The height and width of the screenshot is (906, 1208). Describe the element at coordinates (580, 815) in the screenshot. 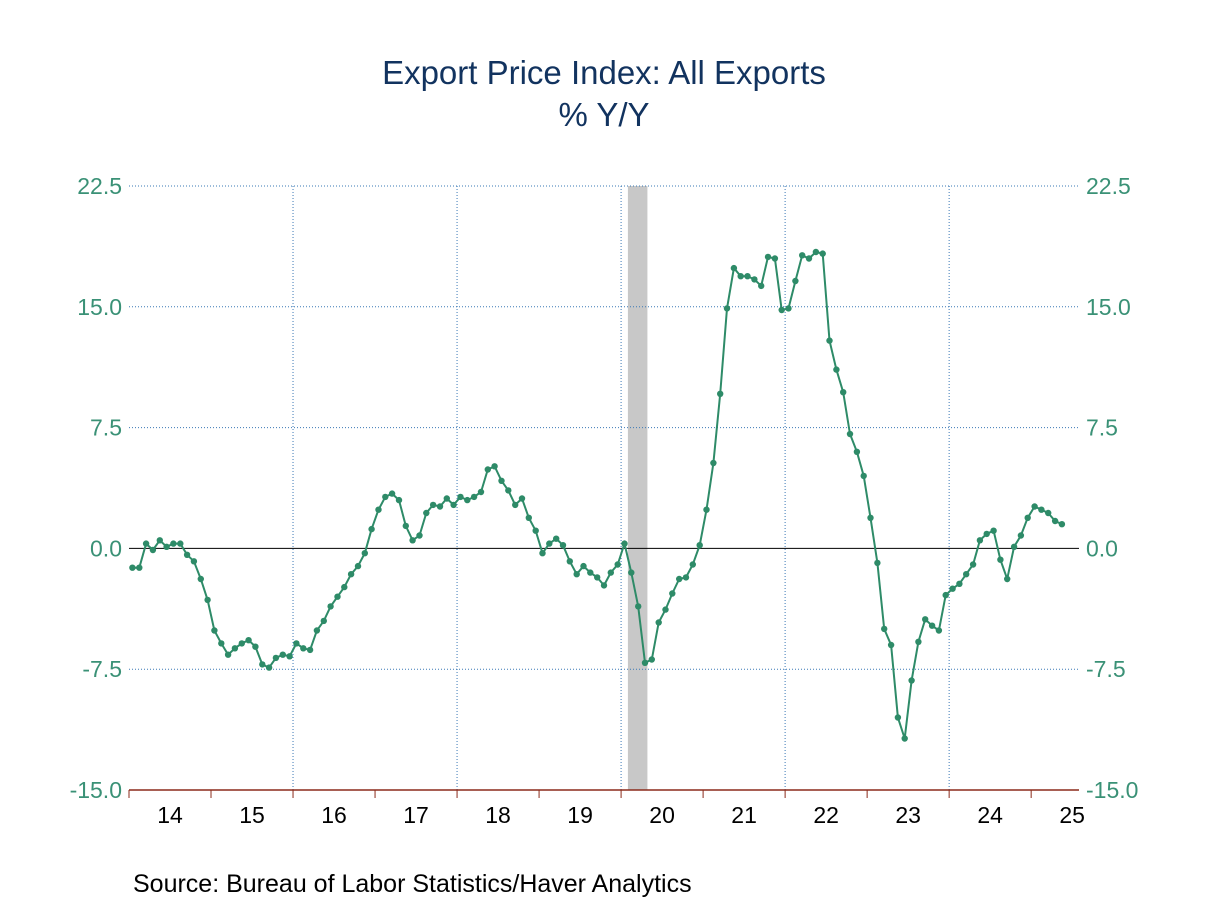

I see `x-tick-label: 19` at that location.